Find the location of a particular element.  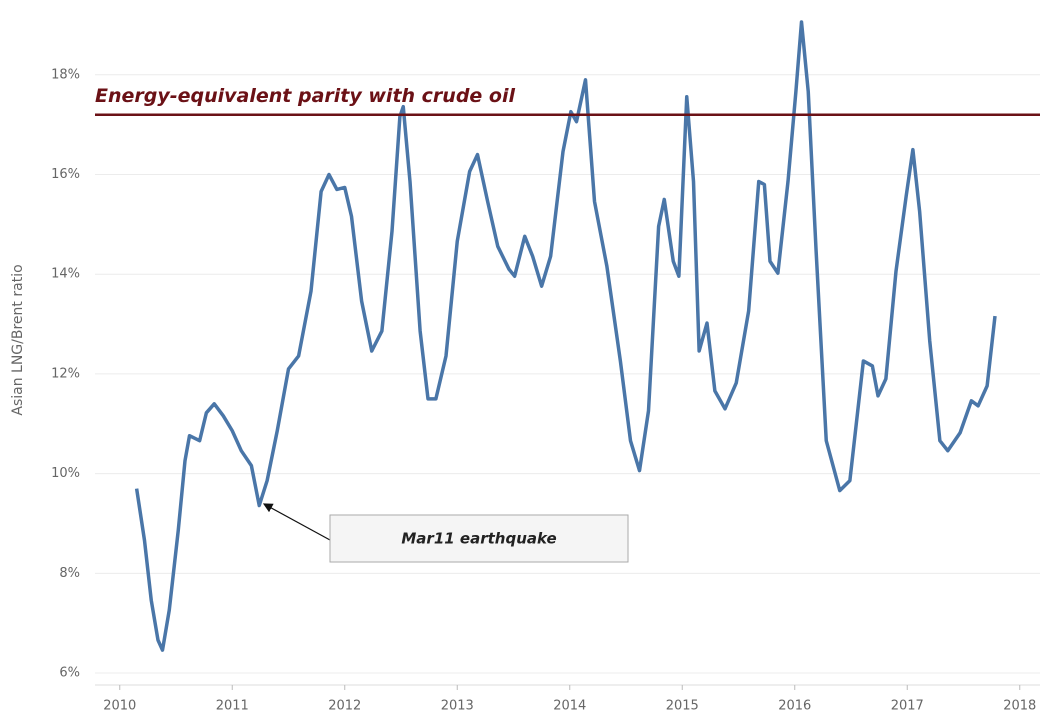

annotation-box is located at coordinates (479, 538).